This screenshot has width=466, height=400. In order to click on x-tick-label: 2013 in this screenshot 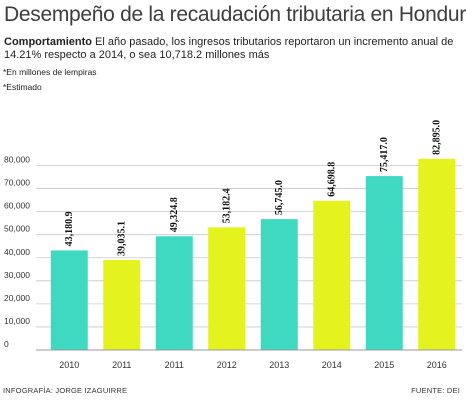, I will do `click(279, 365)`.